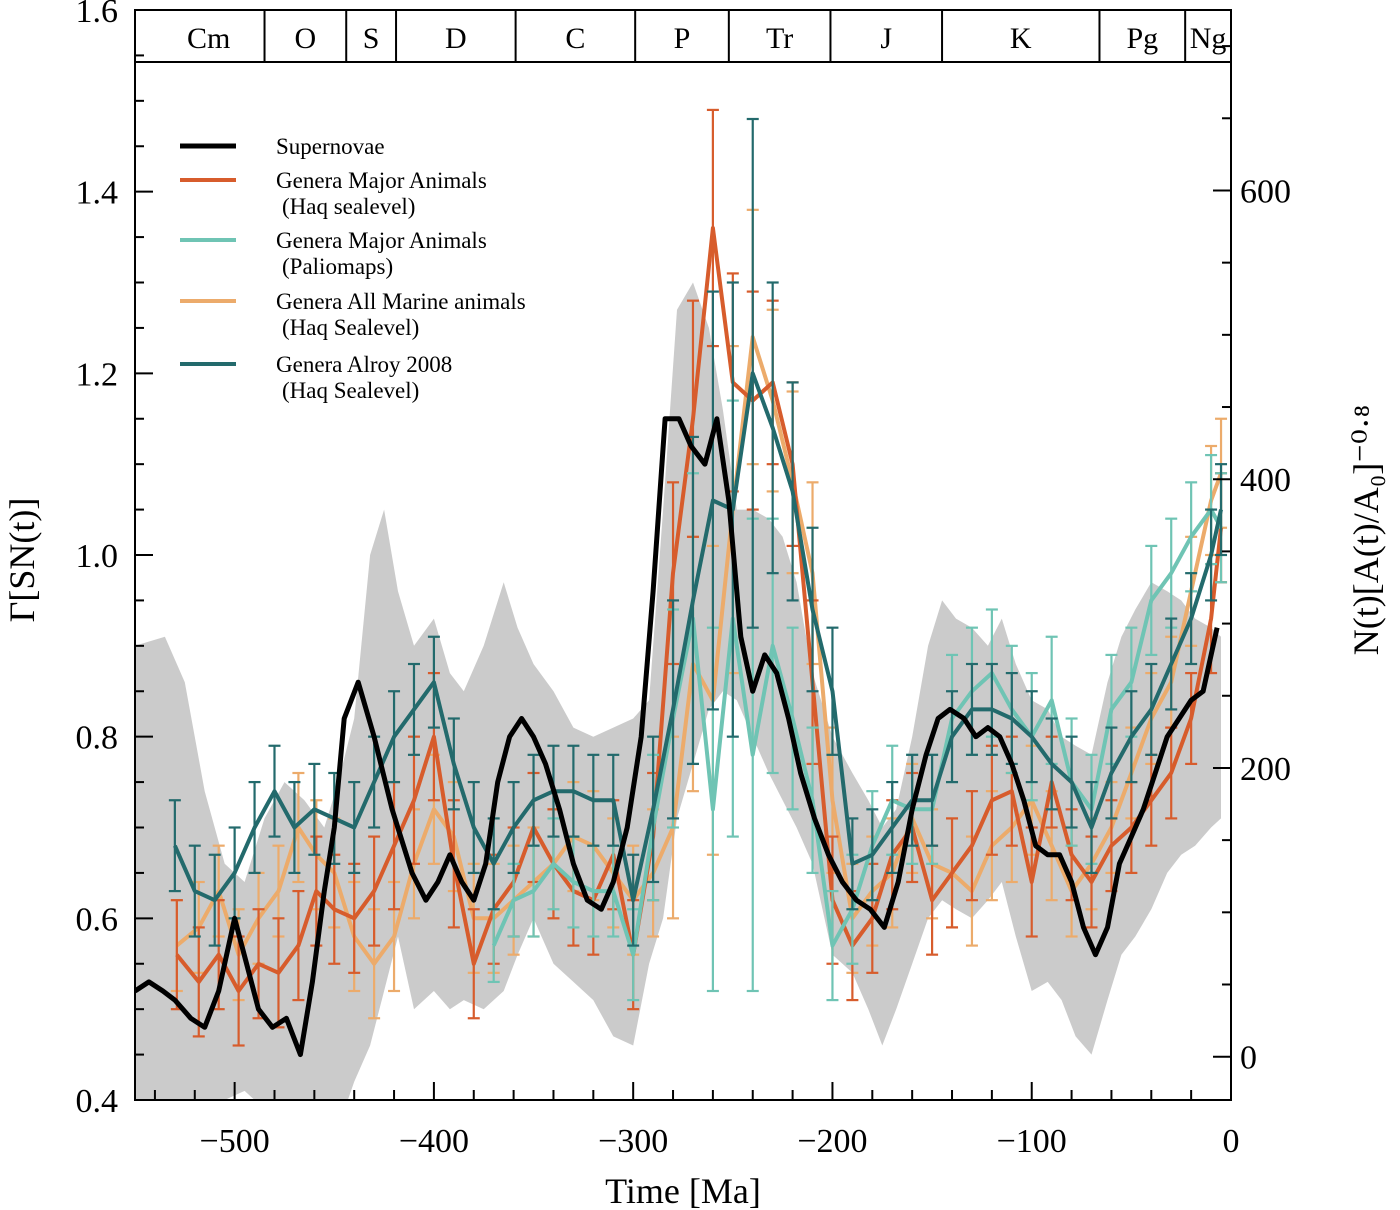  What do you see at coordinates (97, 193) in the screenshot?
I see `y-left-tick-label: 1.4` at bounding box center [97, 193].